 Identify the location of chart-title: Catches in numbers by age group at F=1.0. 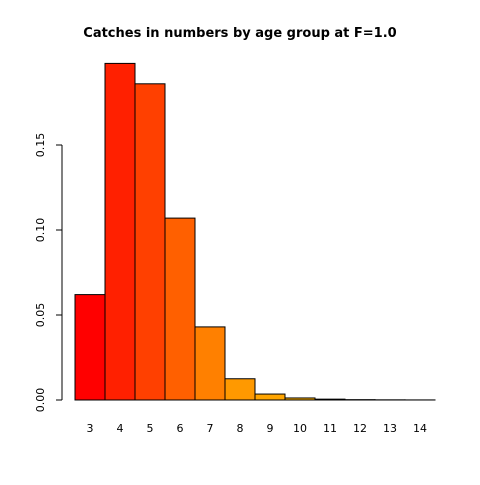
(239, 33).